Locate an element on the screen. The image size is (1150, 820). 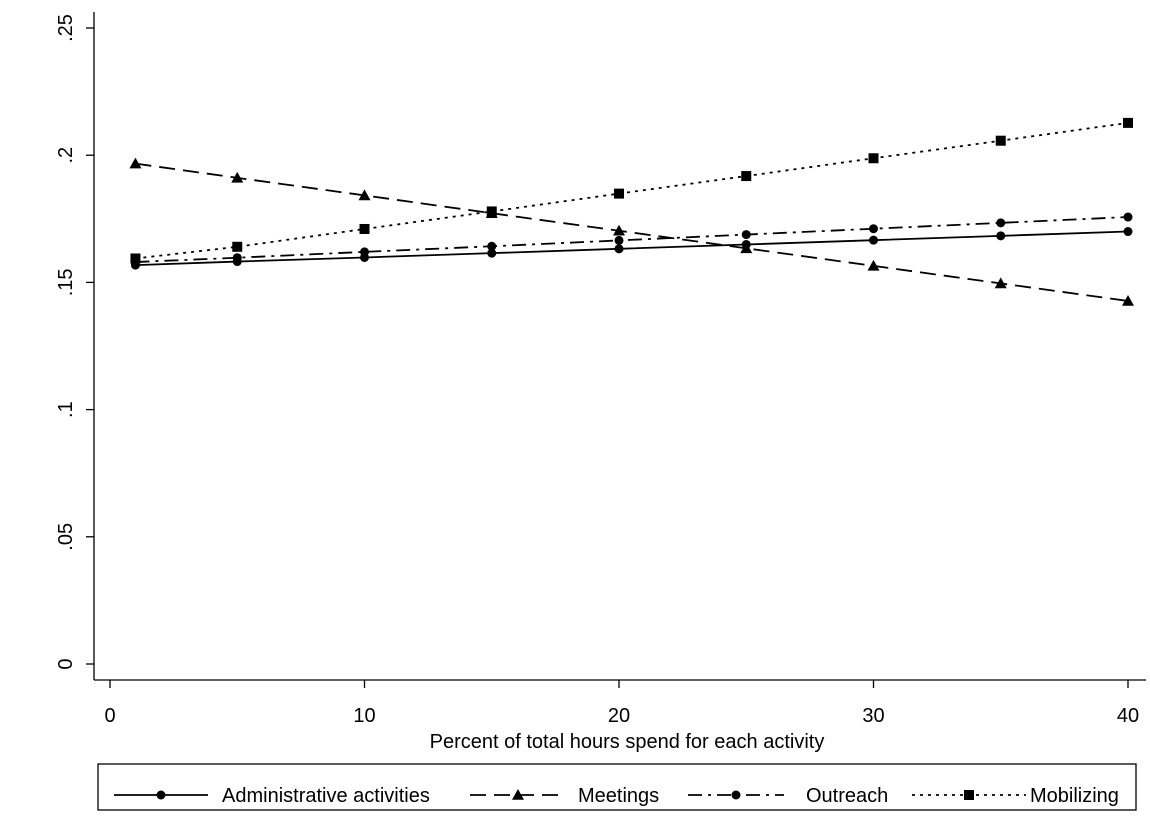
legend-box is located at coordinates (617, 787).